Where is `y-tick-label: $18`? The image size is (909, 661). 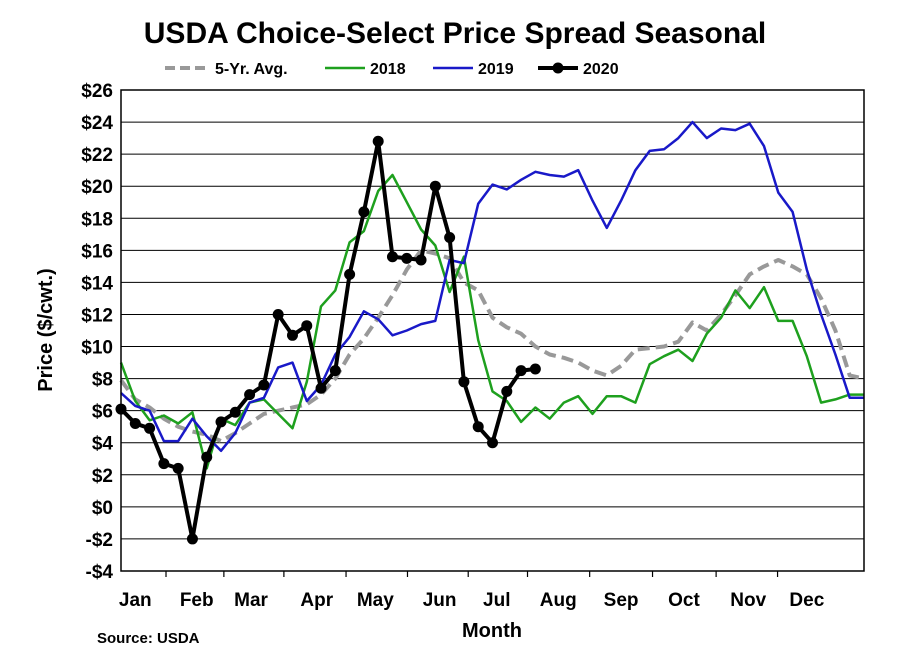 y-tick-label: $18 is located at coordinates (97, 219).